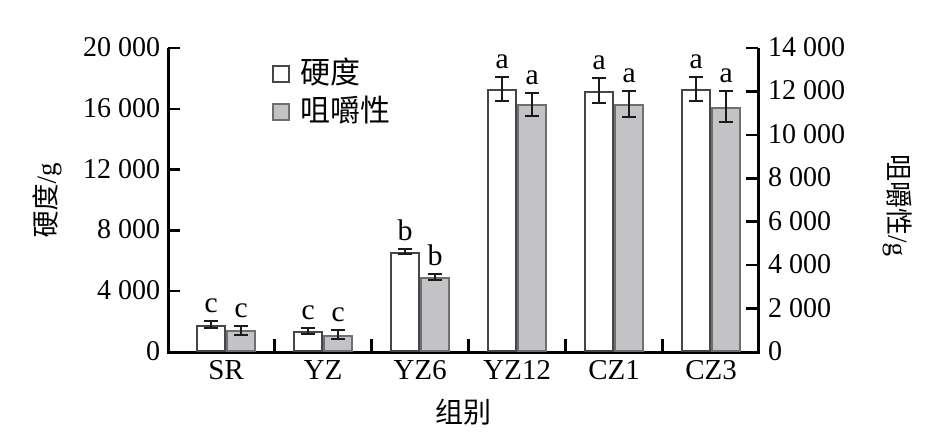 The image size is (938, 443). Describe the element at coordinates (806, 47) in the screenshot. I see `right-tick-label: 14 000` at that location.